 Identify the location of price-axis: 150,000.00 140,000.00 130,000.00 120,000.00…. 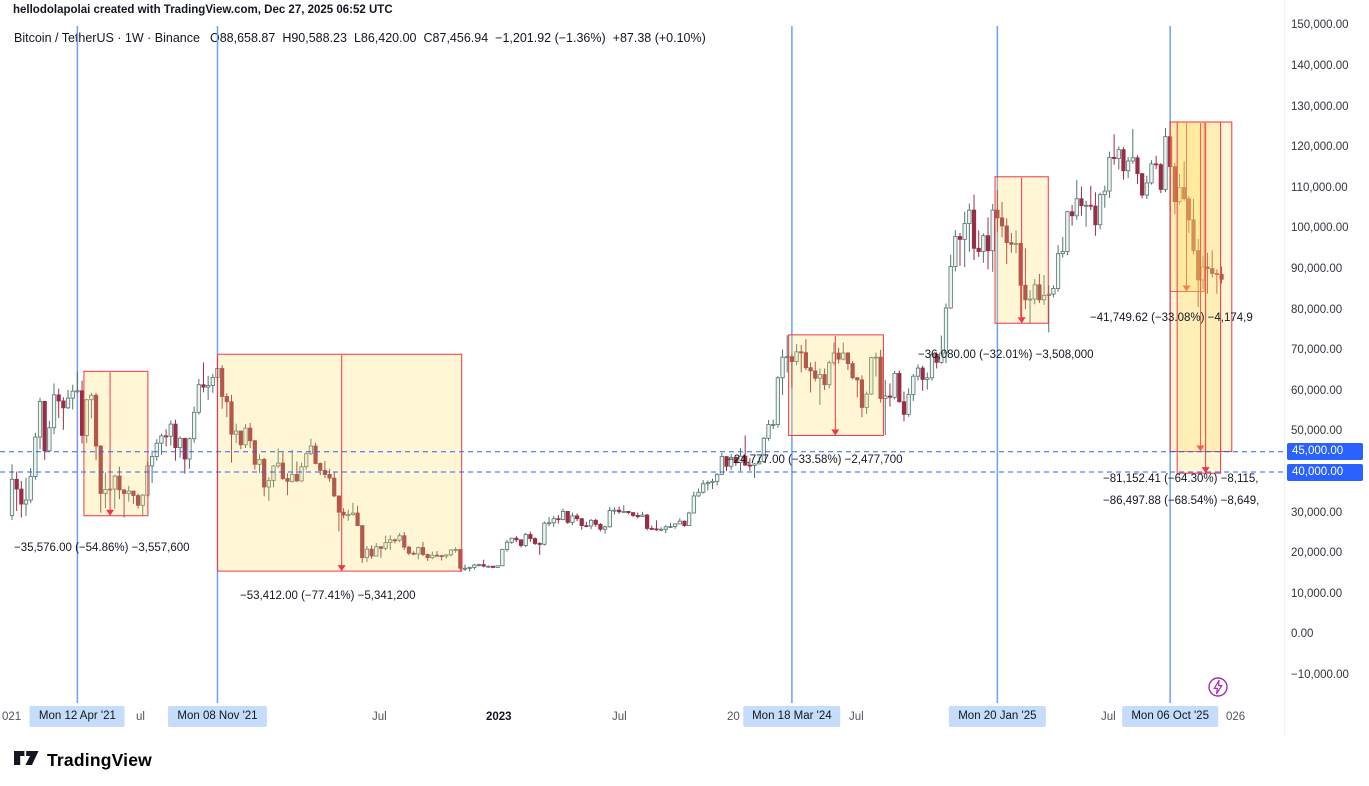
(1326, 368).